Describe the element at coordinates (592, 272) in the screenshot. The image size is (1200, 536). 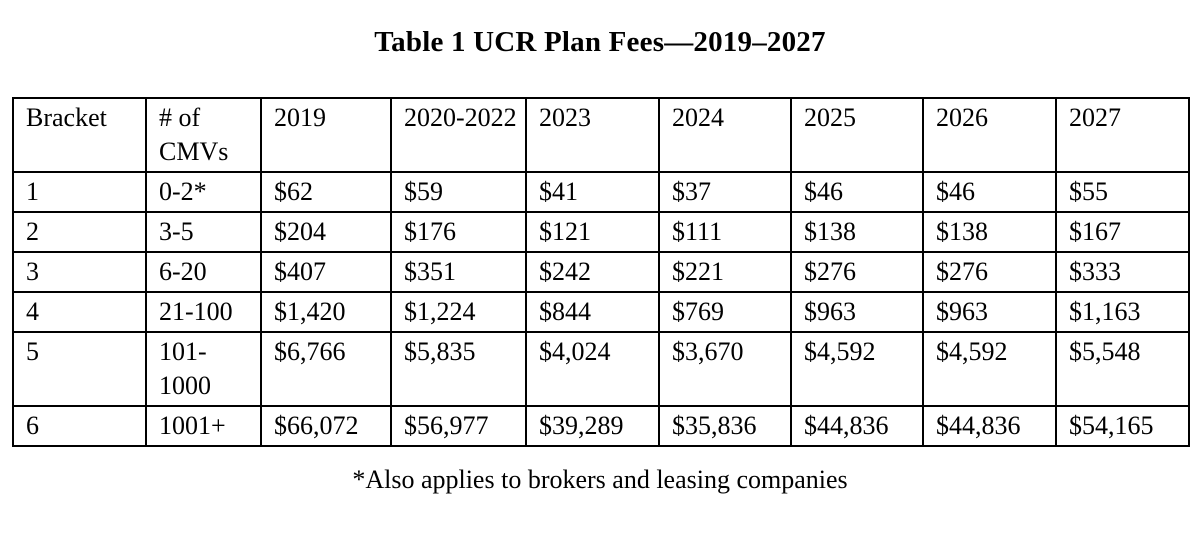
I see `table-cell: $242` at that location.